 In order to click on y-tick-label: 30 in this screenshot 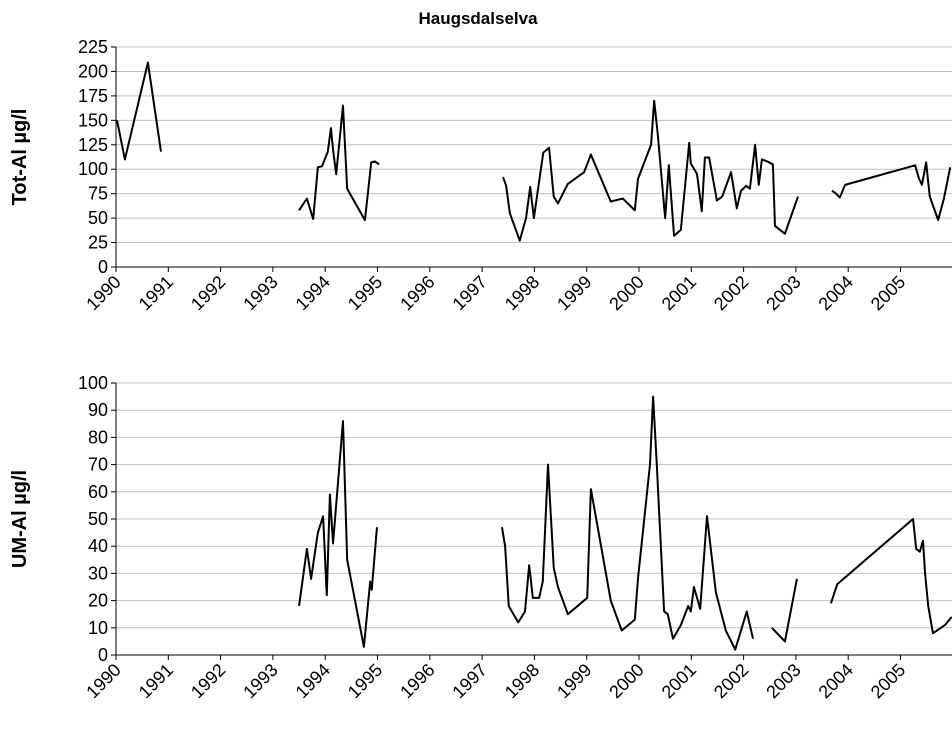, I will do `click(98, 573)`.